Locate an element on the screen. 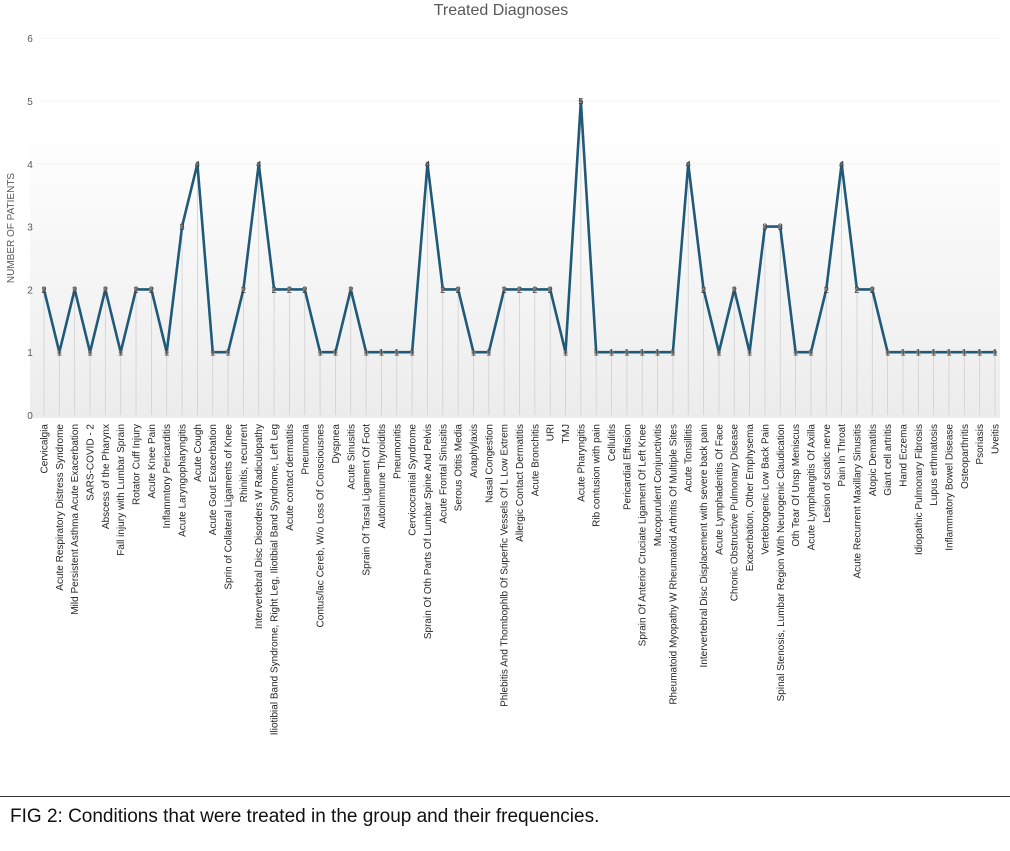 This screenshot has height=851, width=1010. x-tick-label: Dyspnea is located at coordinates (336, 444).